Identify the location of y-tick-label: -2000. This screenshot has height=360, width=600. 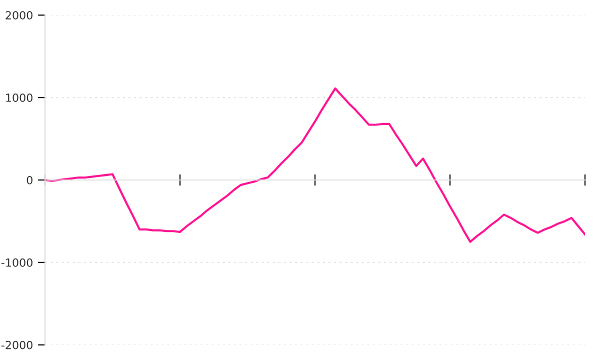
(16, 345).